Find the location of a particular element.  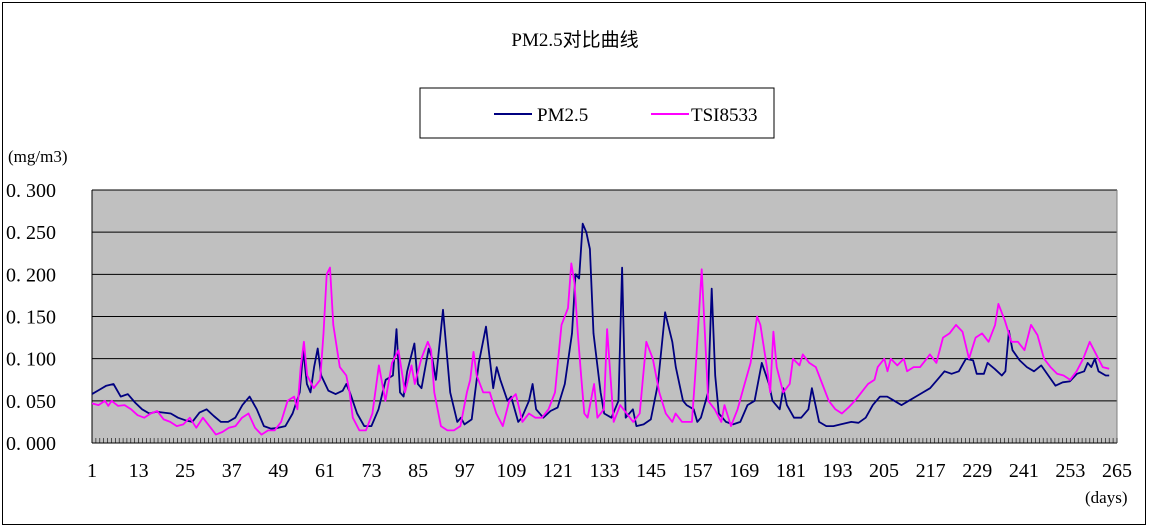

y-tick-label: 0. 050 is located at coordinates (31, 402).